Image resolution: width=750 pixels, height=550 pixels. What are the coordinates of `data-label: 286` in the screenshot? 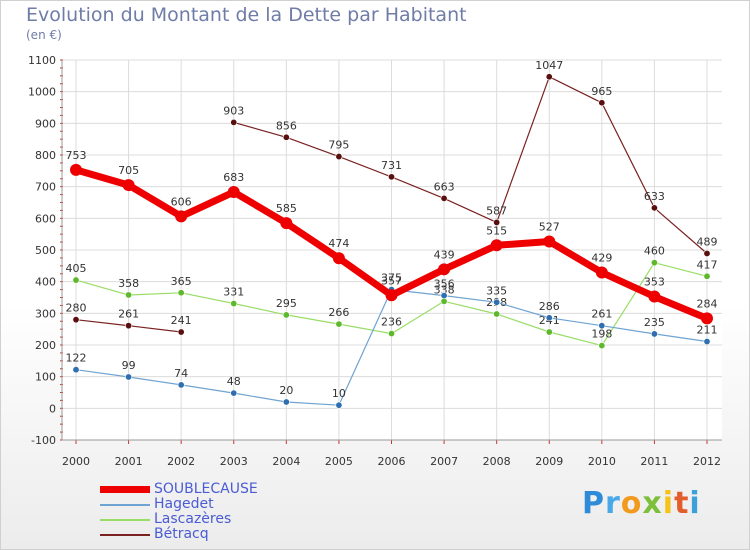 It's located at (549, 306).